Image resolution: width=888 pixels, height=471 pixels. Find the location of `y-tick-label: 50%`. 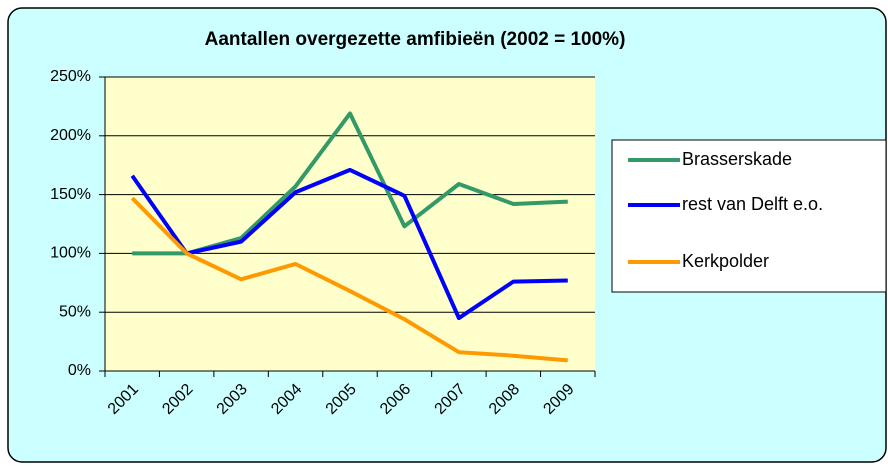

y-tick-label: 50% is located at coordinates (75, 311).